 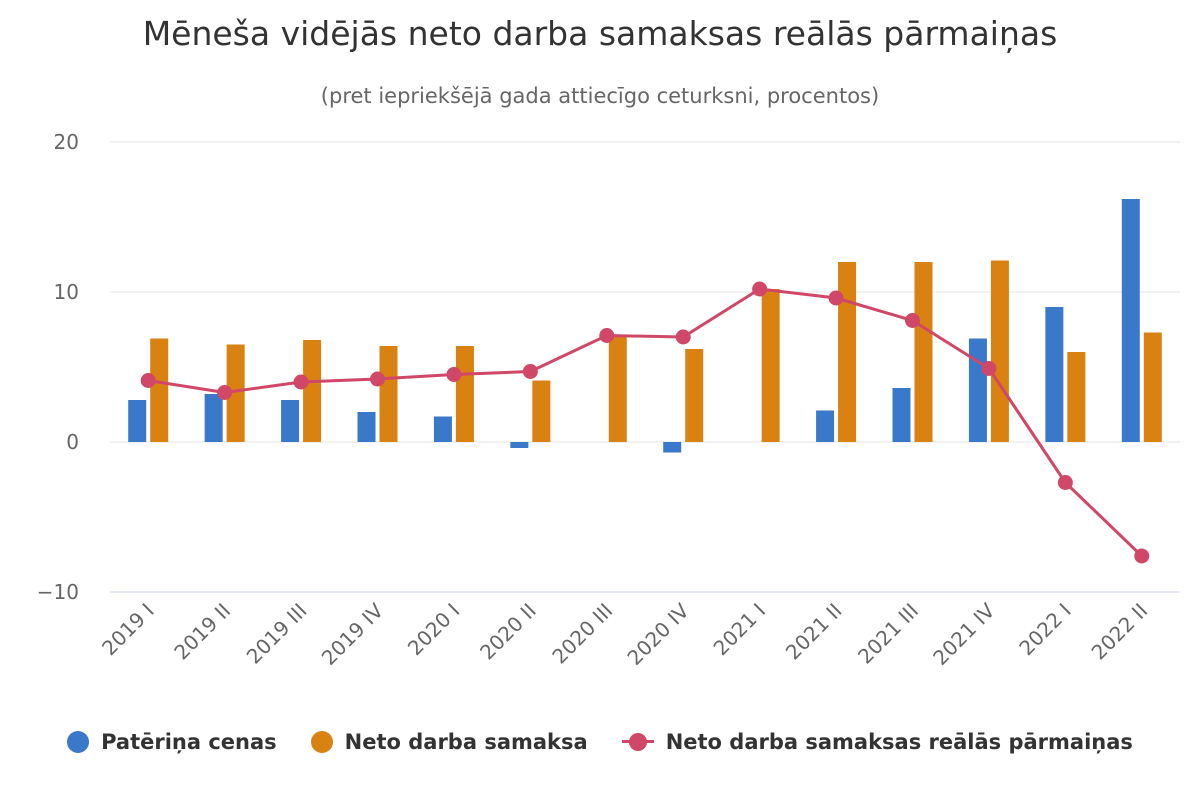 What do you see at coordinates (466, 742) in the screenshot?
I see `legend-label-net-wage: Neto darba samaksa` at bounding box center [466, 742].